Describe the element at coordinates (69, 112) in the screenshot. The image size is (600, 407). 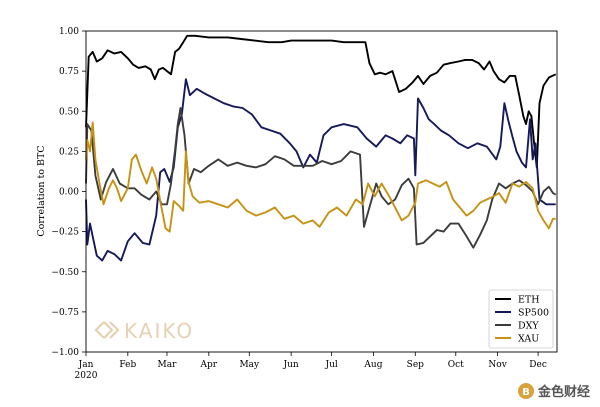
I see `y-tick-label: 0.50` at that location.